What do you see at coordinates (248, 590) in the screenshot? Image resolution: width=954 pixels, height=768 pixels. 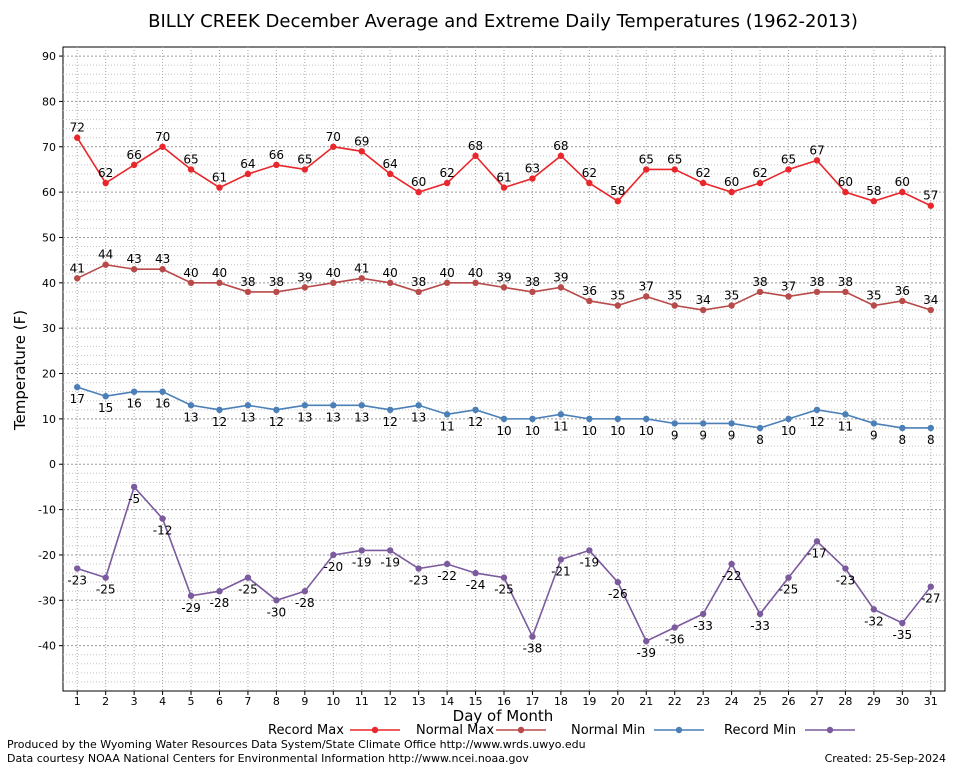 I see `record-min-data-label: -25` at bounding box center [248, 590].